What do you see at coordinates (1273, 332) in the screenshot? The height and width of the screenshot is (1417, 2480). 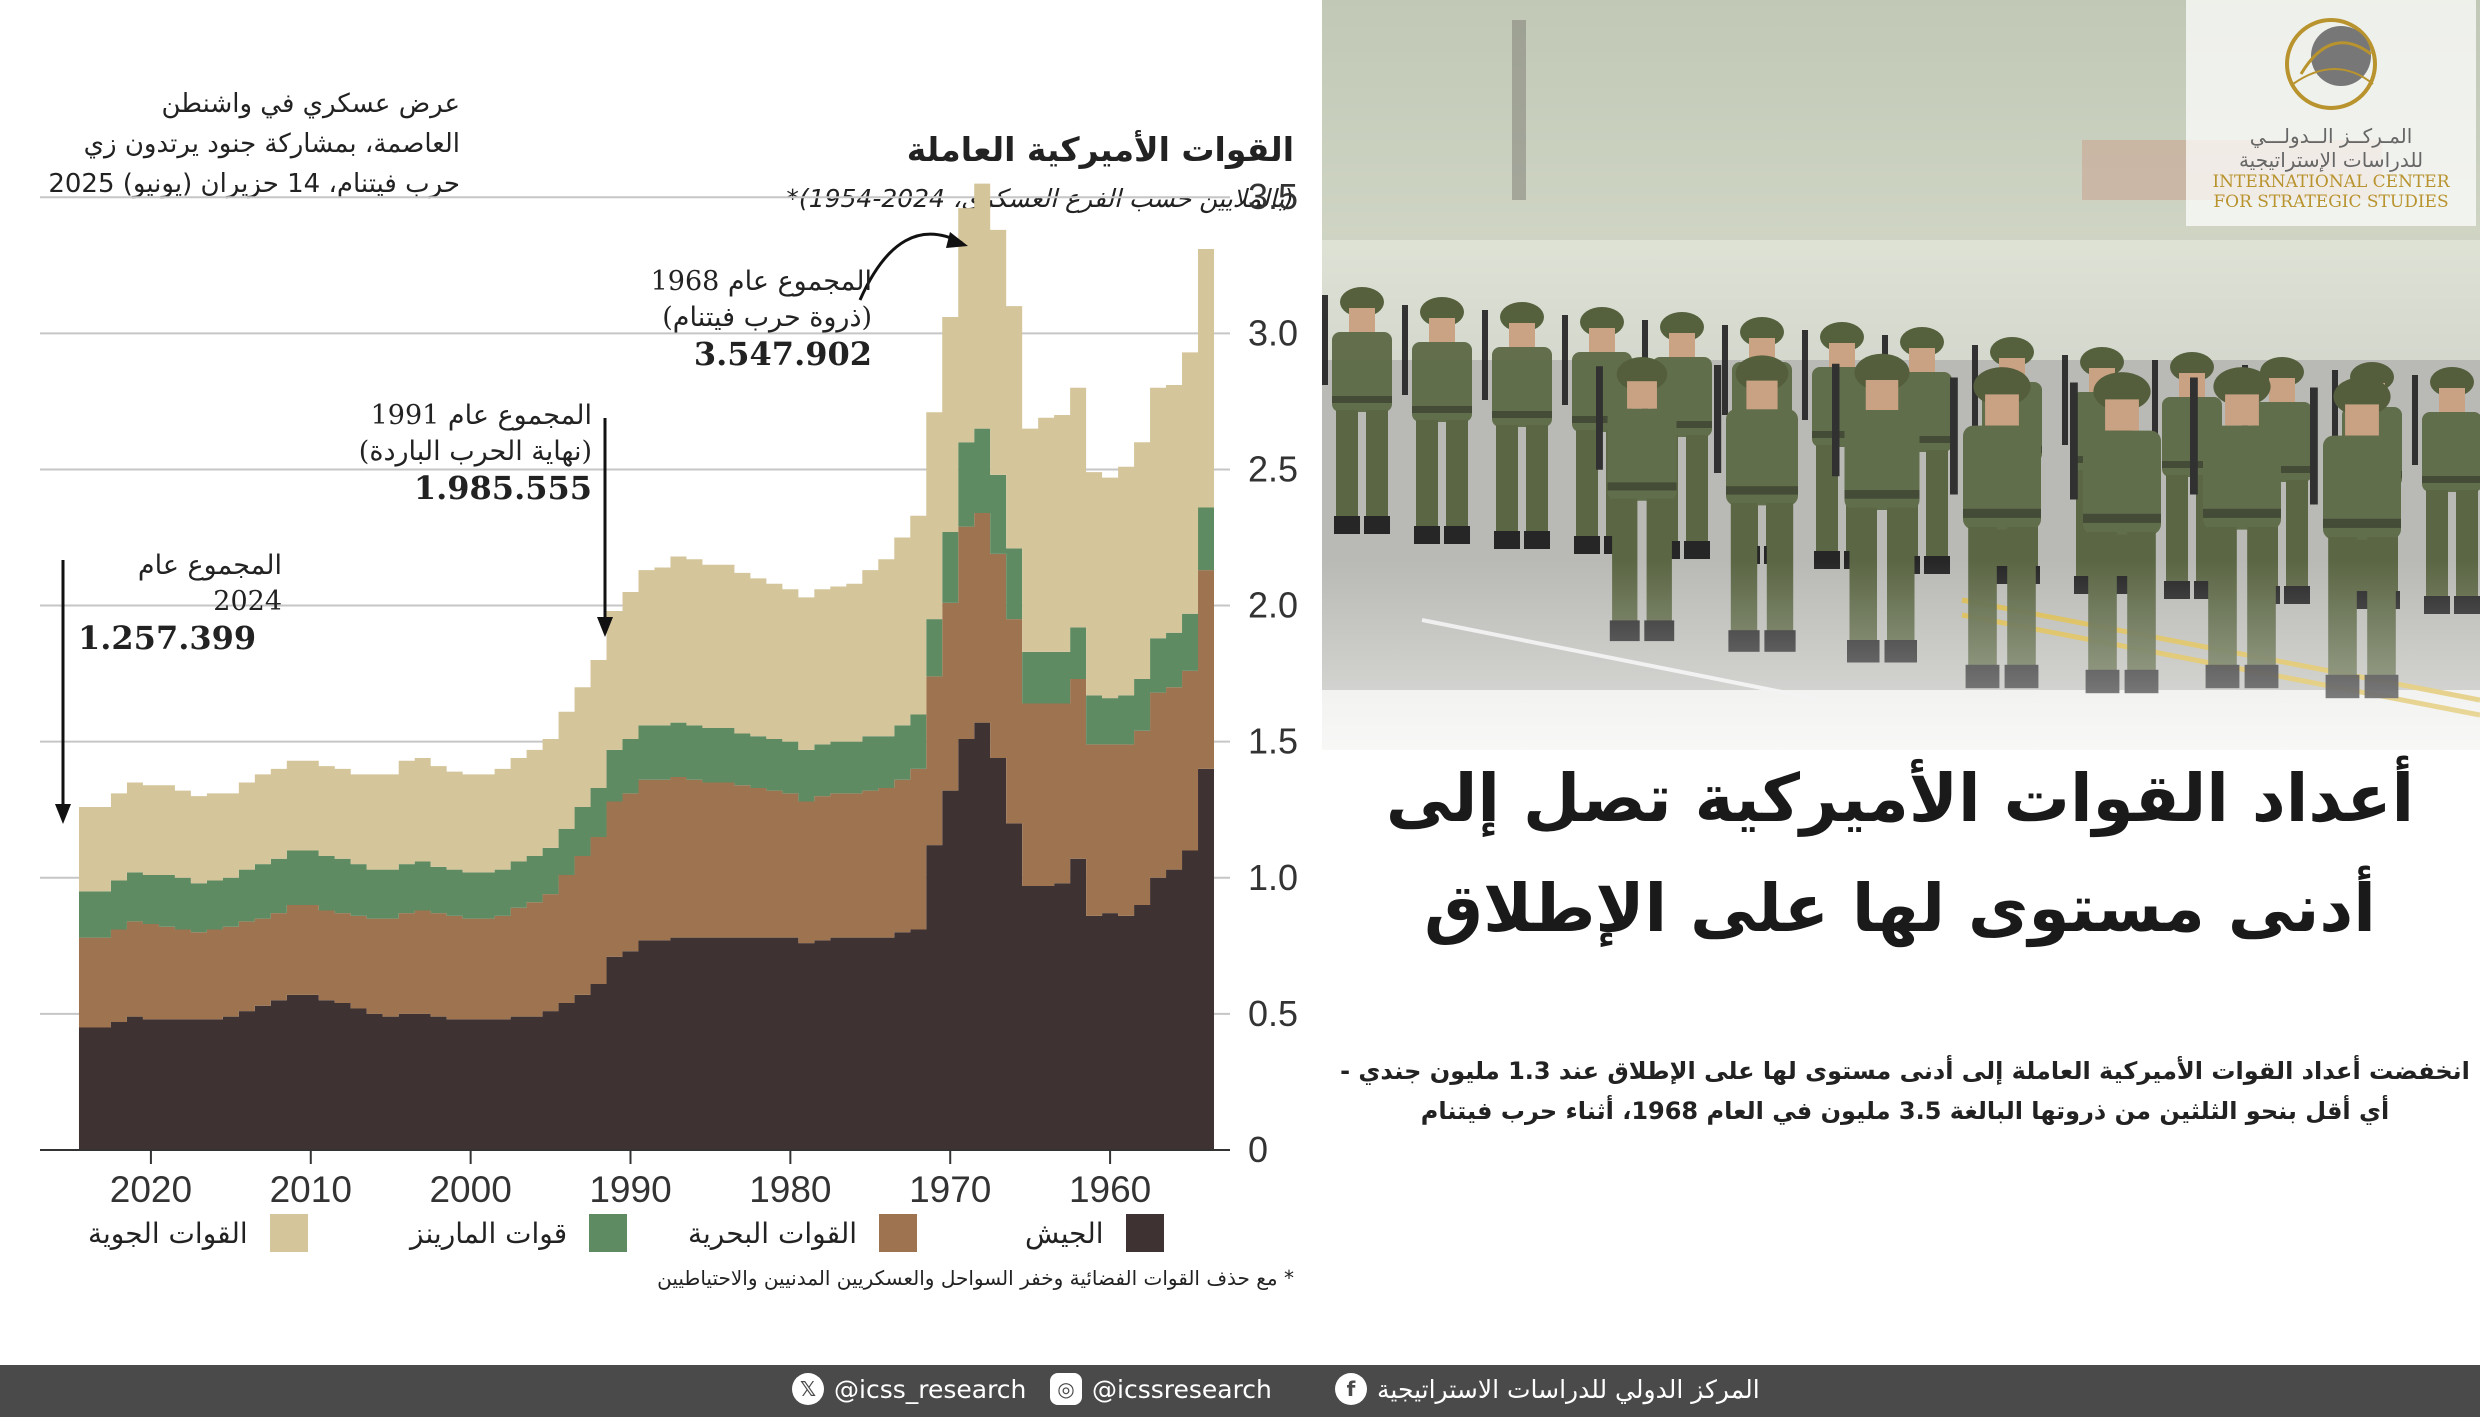 I see `y-tick-label: 3.0` at bounding box center [1273, 332].